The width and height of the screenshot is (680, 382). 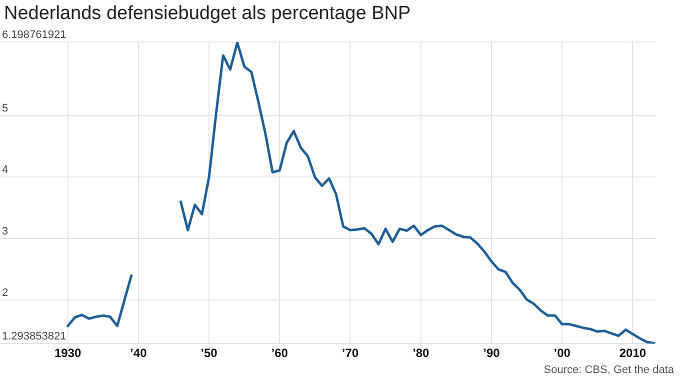 I want to click on y-tick-label: 3, so click(x=5, y=232).